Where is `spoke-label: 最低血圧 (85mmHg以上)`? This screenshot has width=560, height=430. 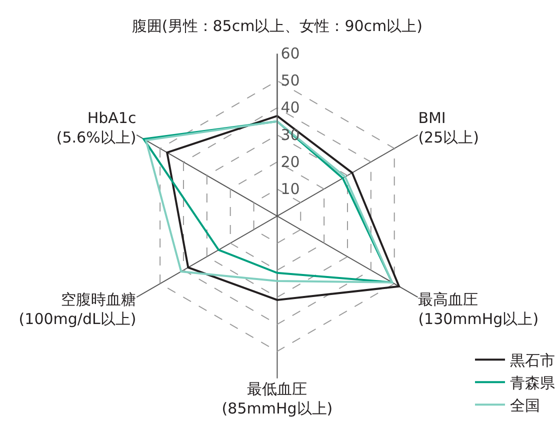 spoke-label: 最低血圧 (85mmHg以上) is located at coordinates (277, 399).